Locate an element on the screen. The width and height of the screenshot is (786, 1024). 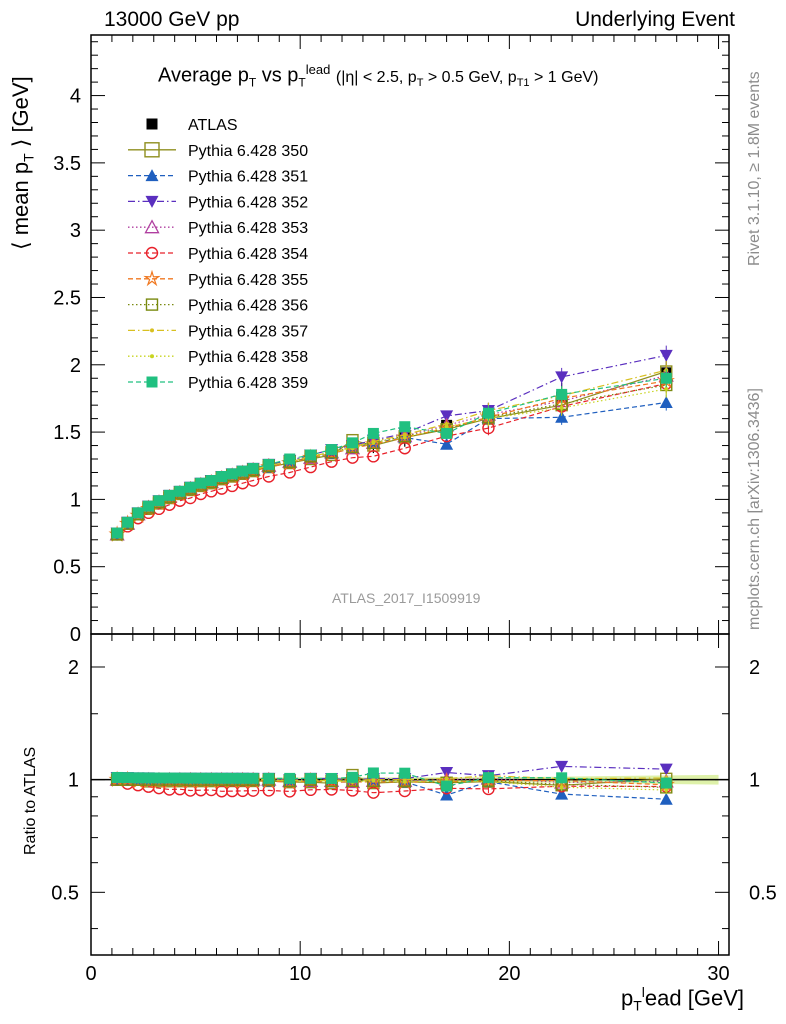
ratio-y-tick-label: 2 is located at coordinates (73, 668).